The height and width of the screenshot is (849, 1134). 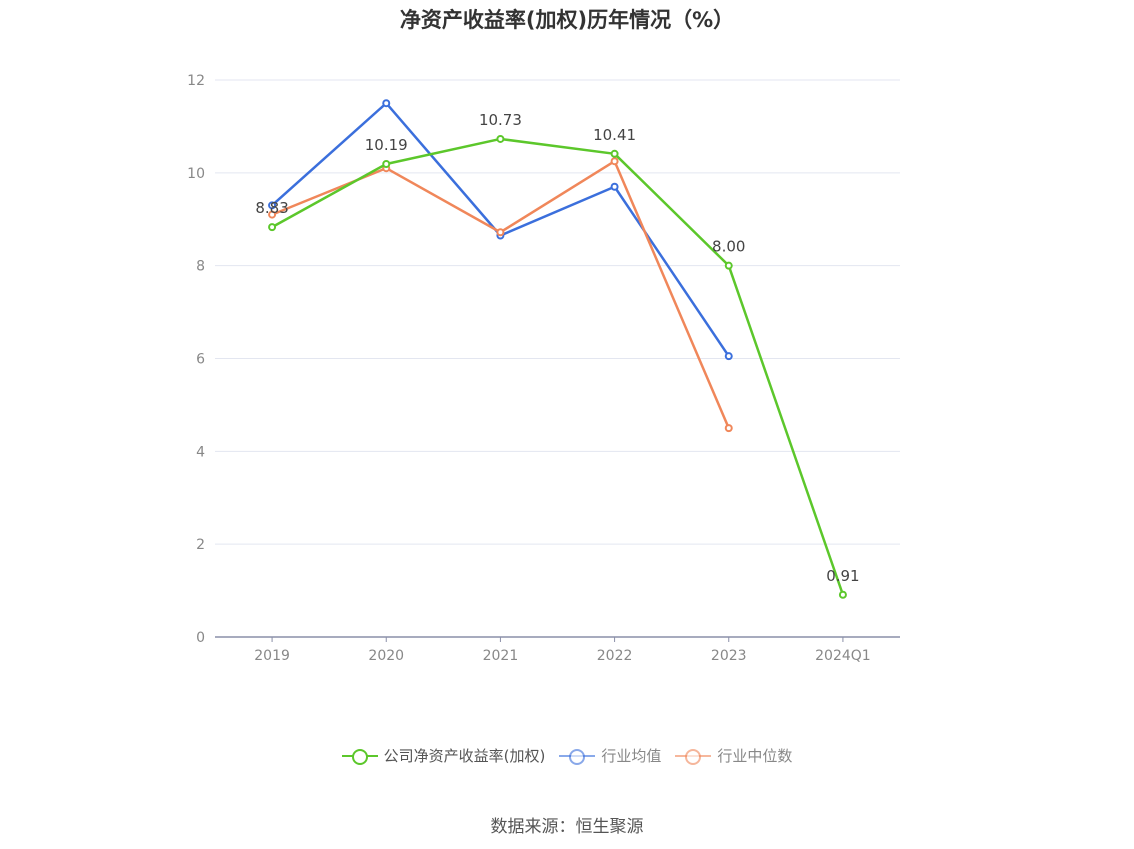 I want to click on y-tick-label: 8, so click(x=200, y=267).